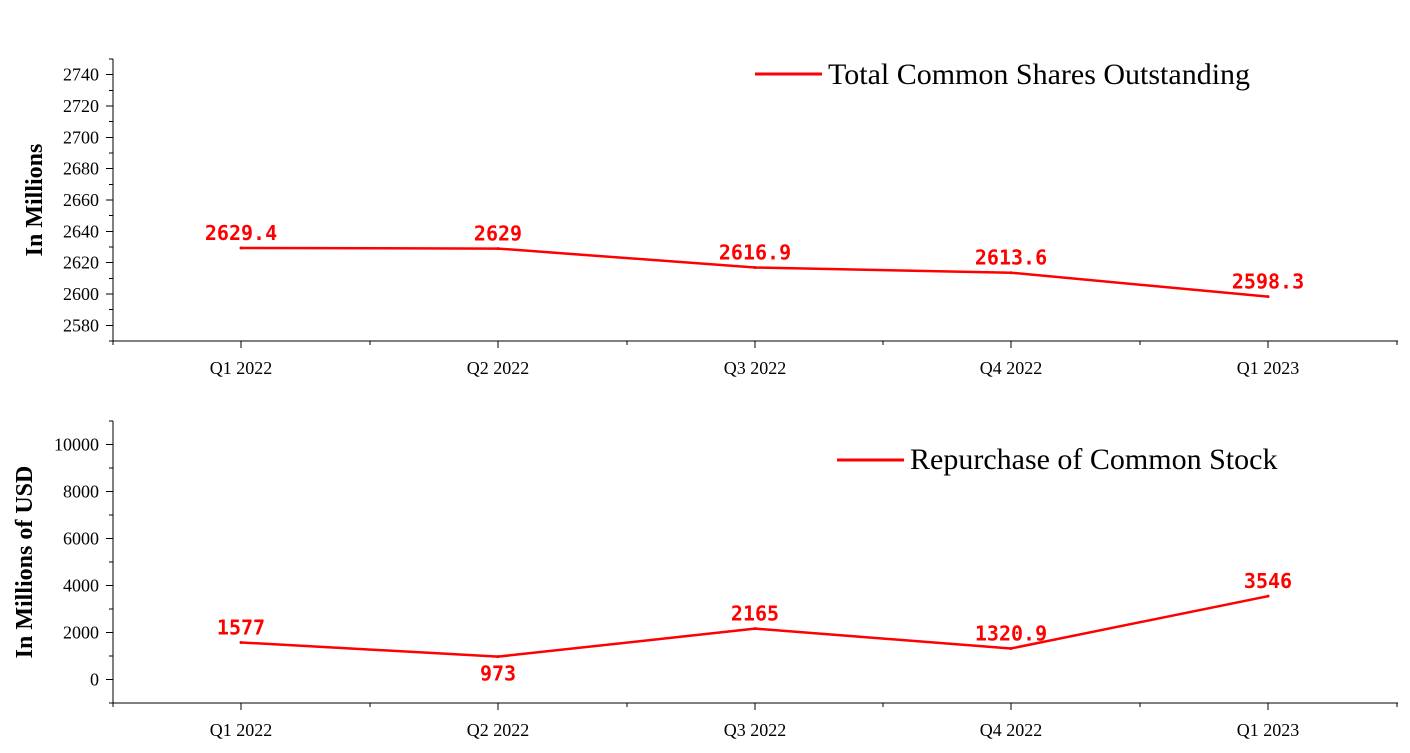  I want to click on legend-label: Total Common Shares Outstanding, so click(1039, 74).